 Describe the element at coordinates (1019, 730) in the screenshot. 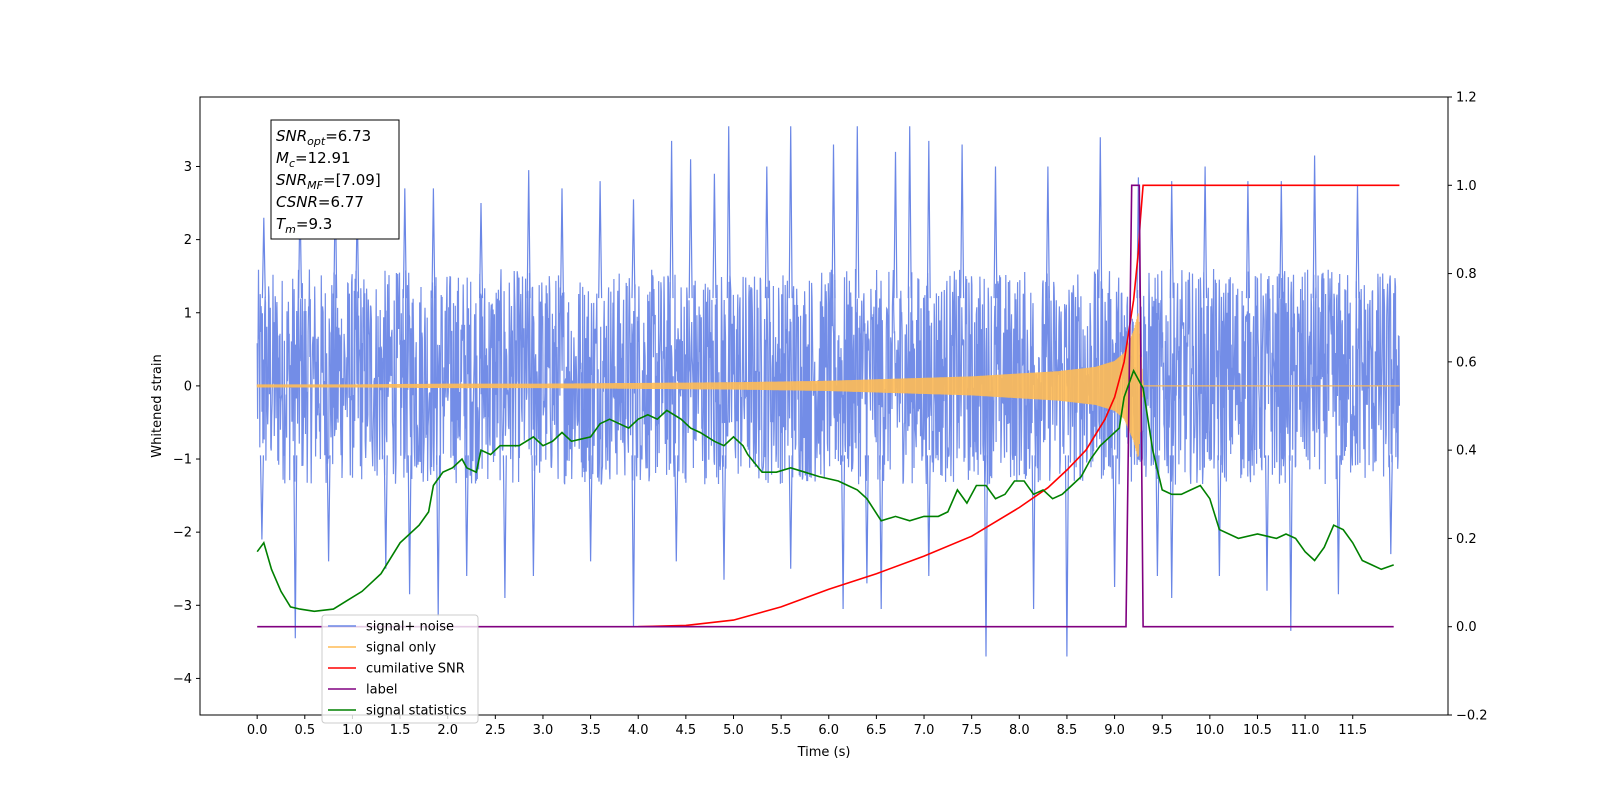

I see `x-tick-label: 8.0` at that location.